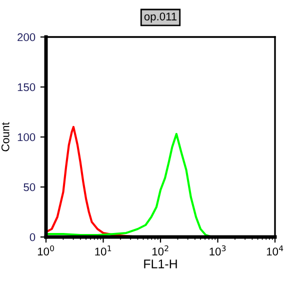 Image resolution: width=288 pixels, height=288 pixels. Describe the element at coordinates (103, 250) in the screenshot. I see `x-tick-label: 10$^{1}$` at that location.